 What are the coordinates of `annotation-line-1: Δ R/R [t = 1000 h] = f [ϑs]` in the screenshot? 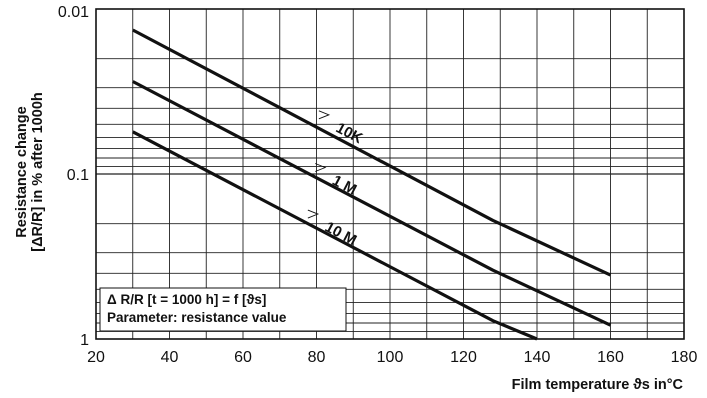 It's located at (186, 299).